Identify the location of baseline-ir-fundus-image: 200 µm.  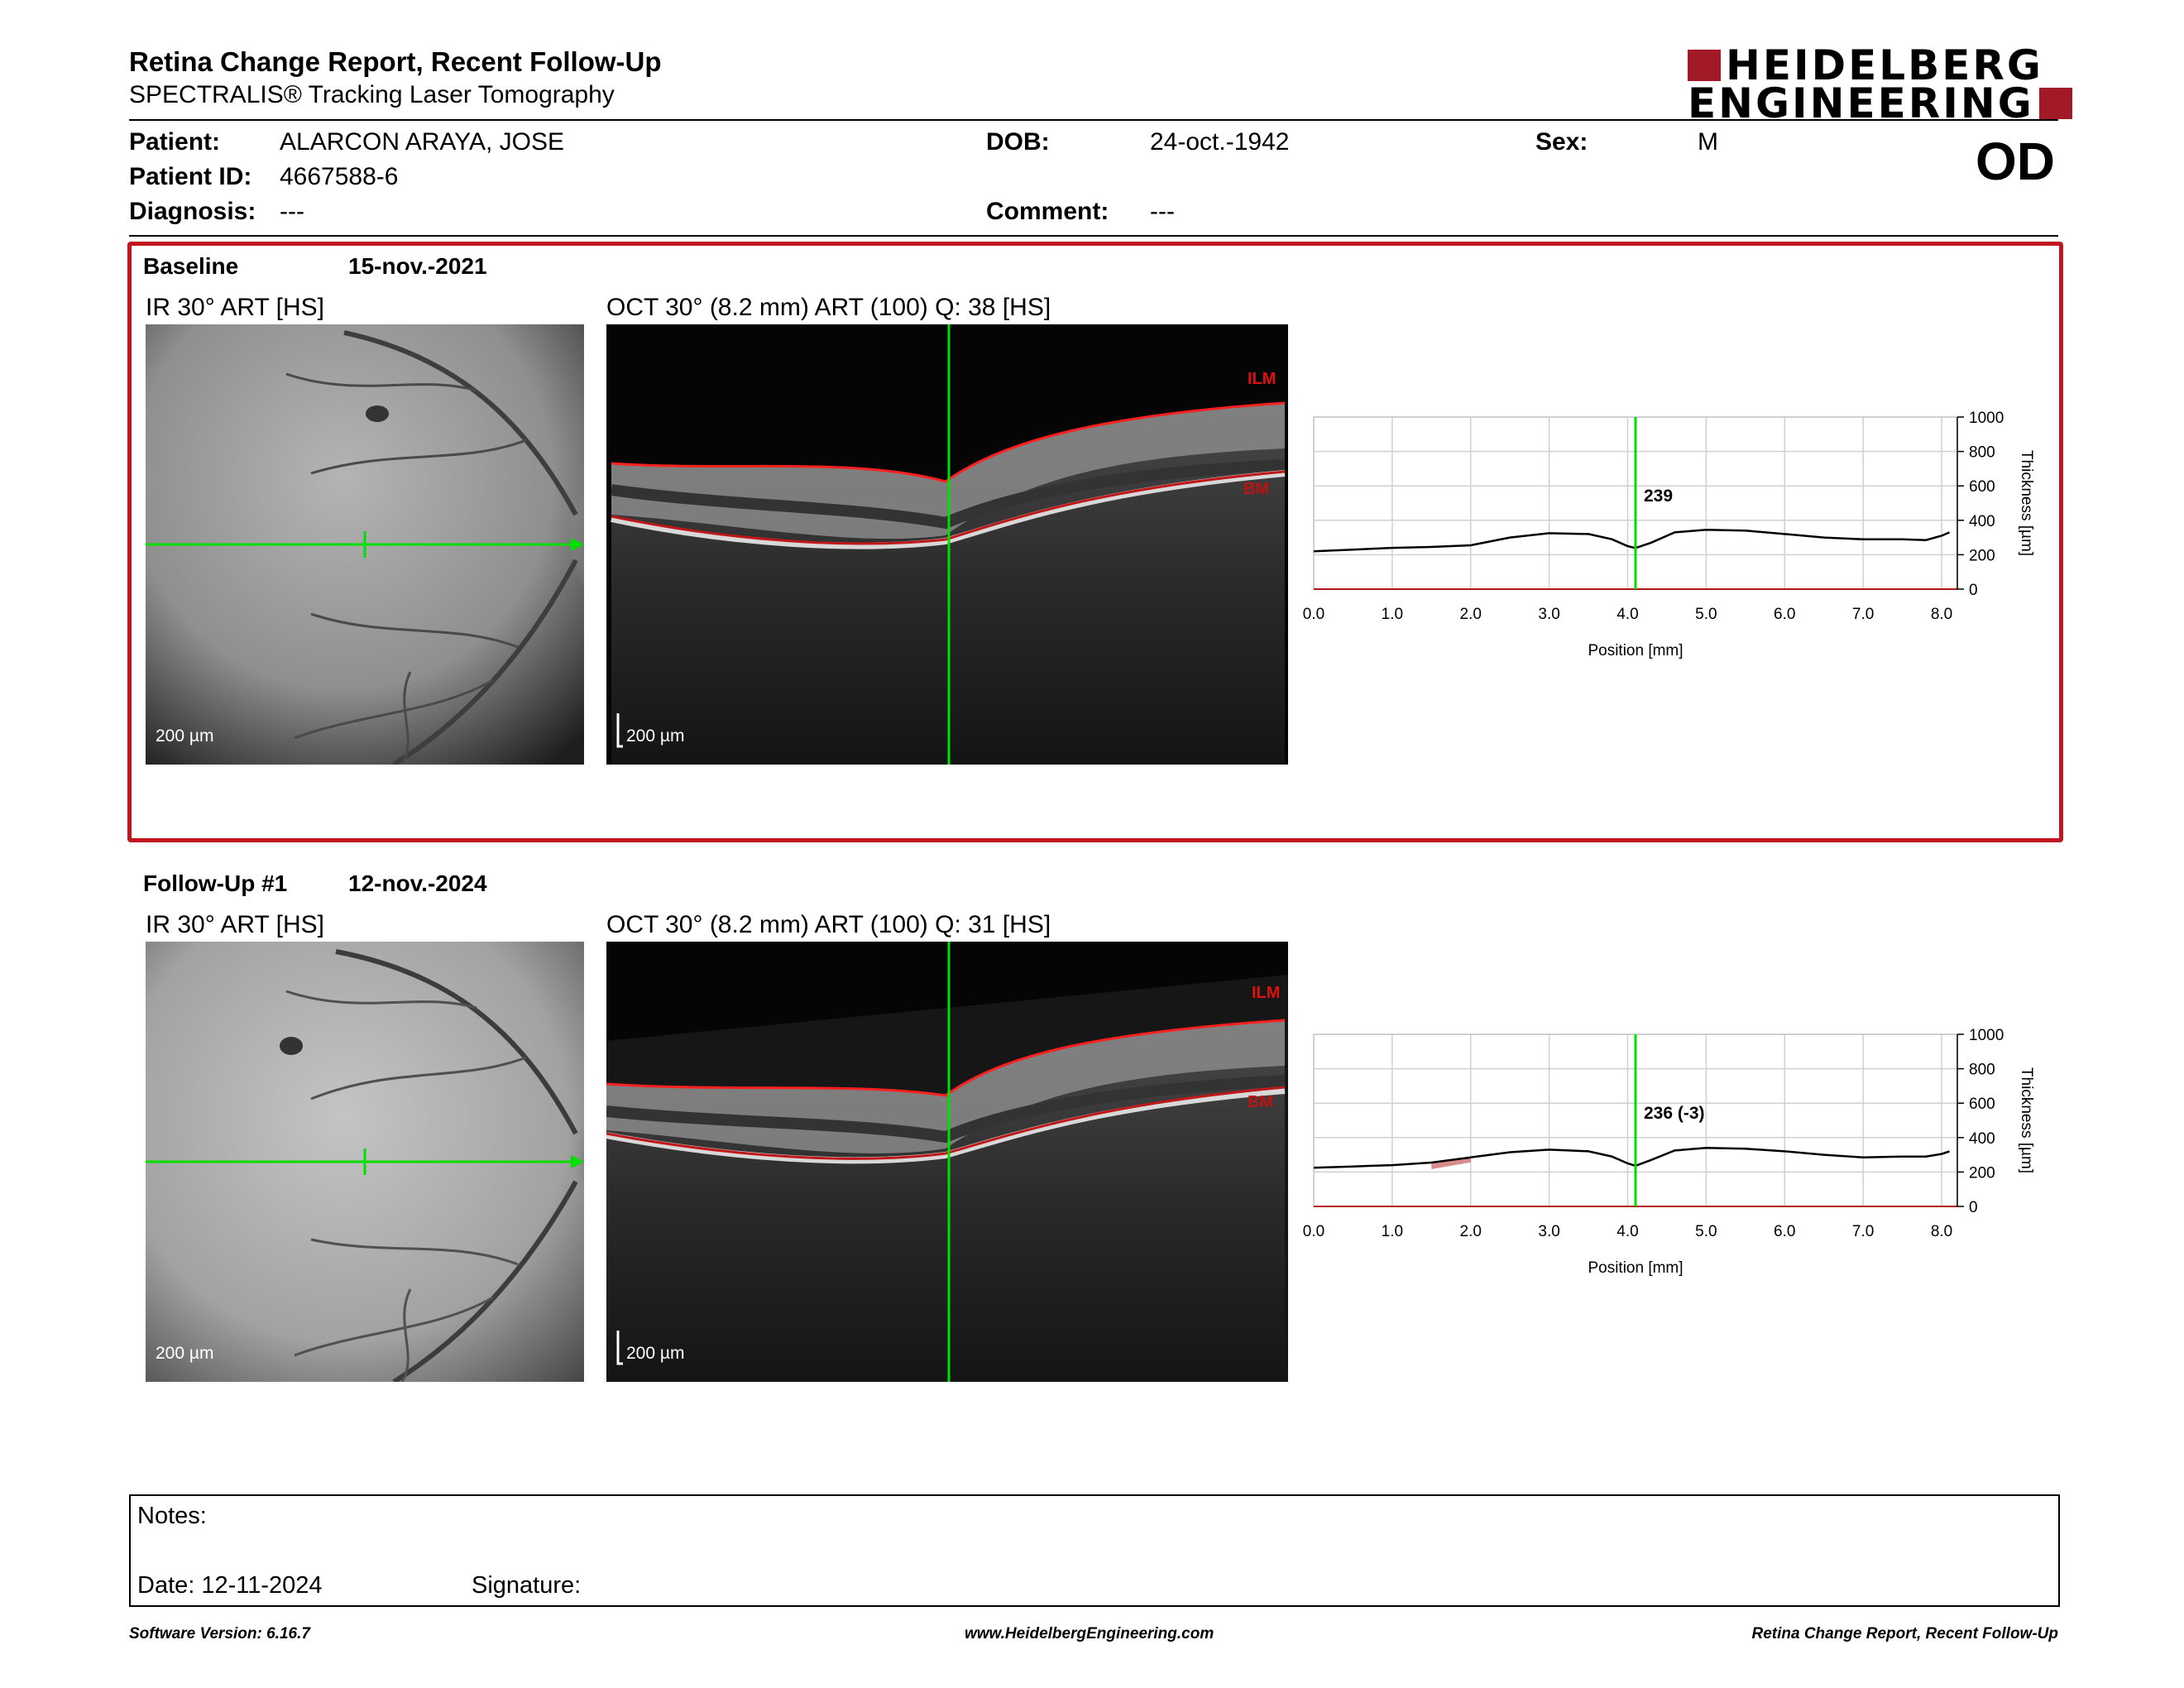
(365, 544).